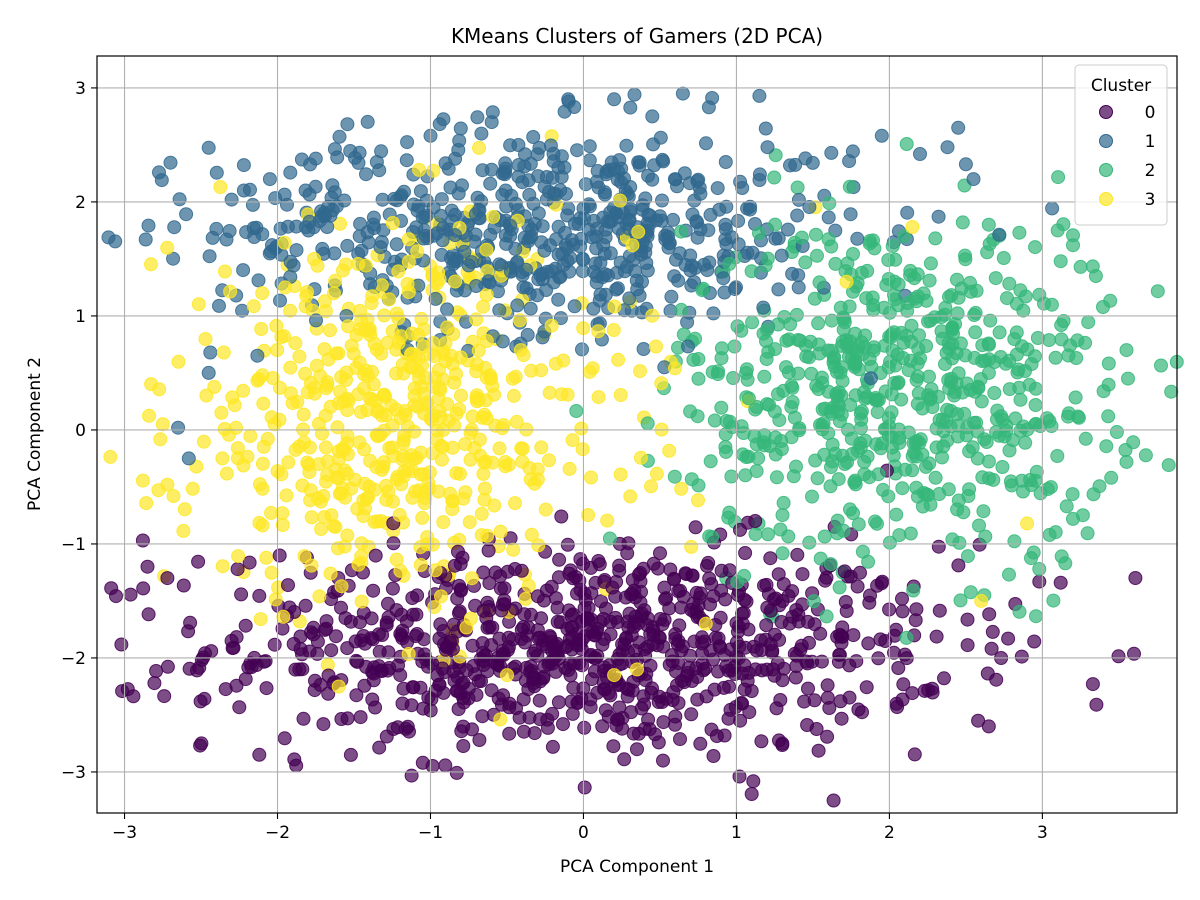 The width and height of the screenshot is (1200, 900). What do you see at coordinates (637, 36) in the screenshot?
I see `chart-title: KMeans Clusters of Gamers (2D PCA)` at bounding box center [637, 36].